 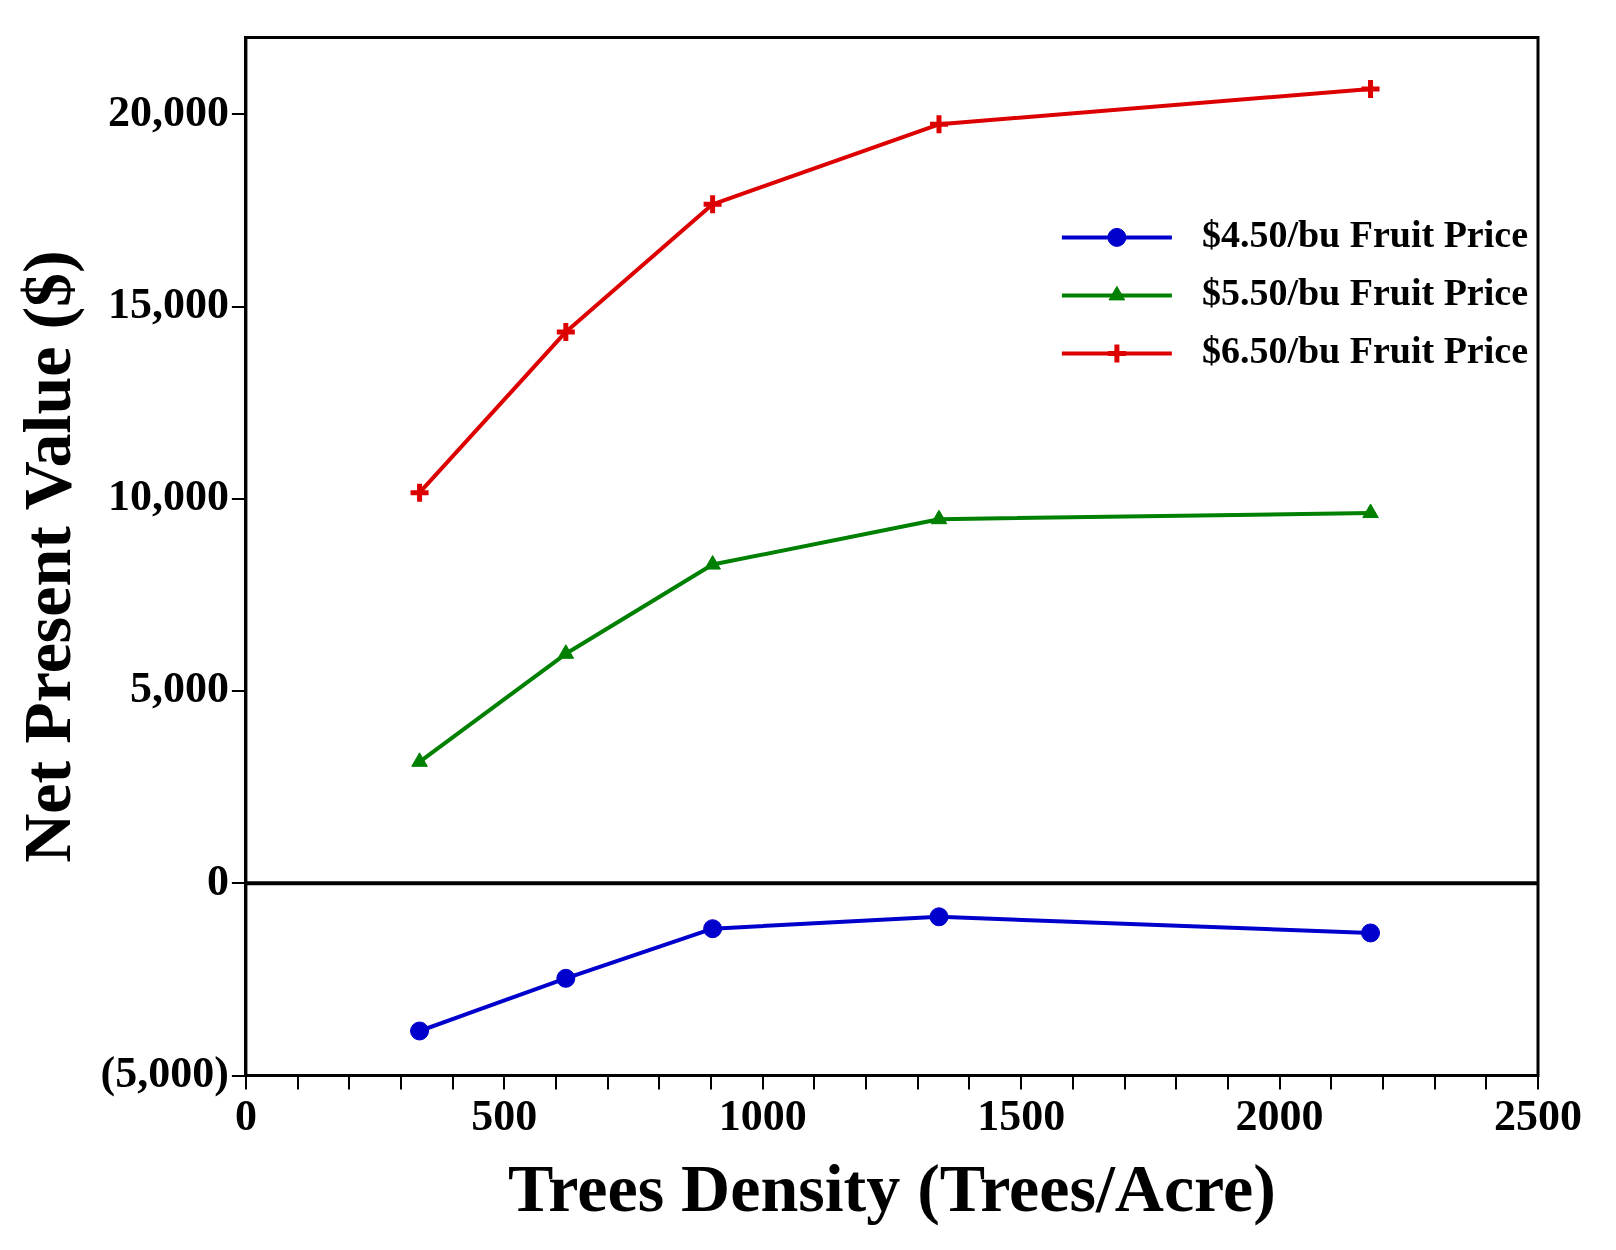 What do you see at coordinates (168, 303) in the screenshot?
I see `y-tick-label: 15,000` at bounding box center [168, 303].